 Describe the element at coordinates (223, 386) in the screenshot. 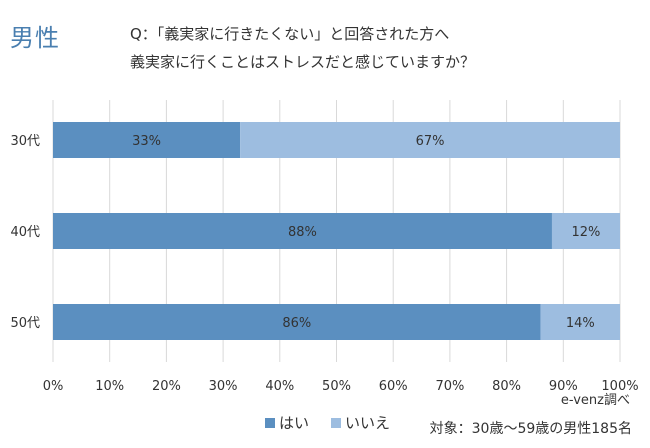

I see `x-tick-label: 30%` at that location.